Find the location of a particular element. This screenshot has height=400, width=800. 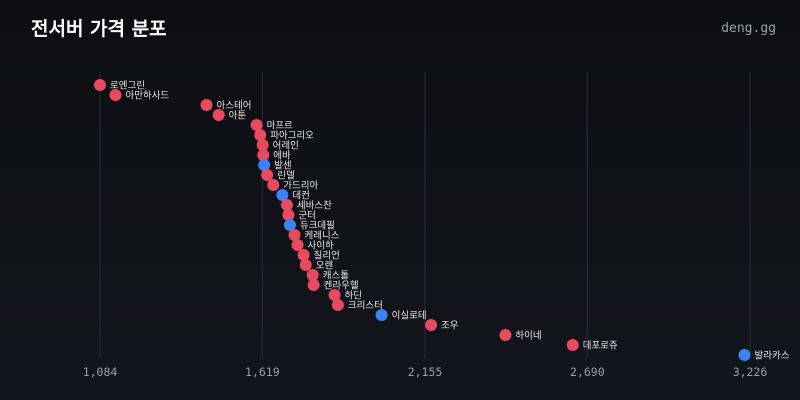

point-label: 오렌 is located at coordinates (324, 266).